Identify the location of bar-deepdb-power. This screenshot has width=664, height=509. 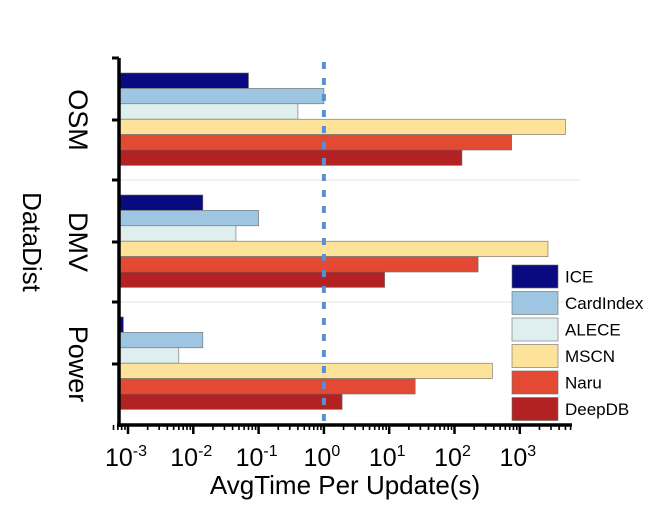
(230, 401).